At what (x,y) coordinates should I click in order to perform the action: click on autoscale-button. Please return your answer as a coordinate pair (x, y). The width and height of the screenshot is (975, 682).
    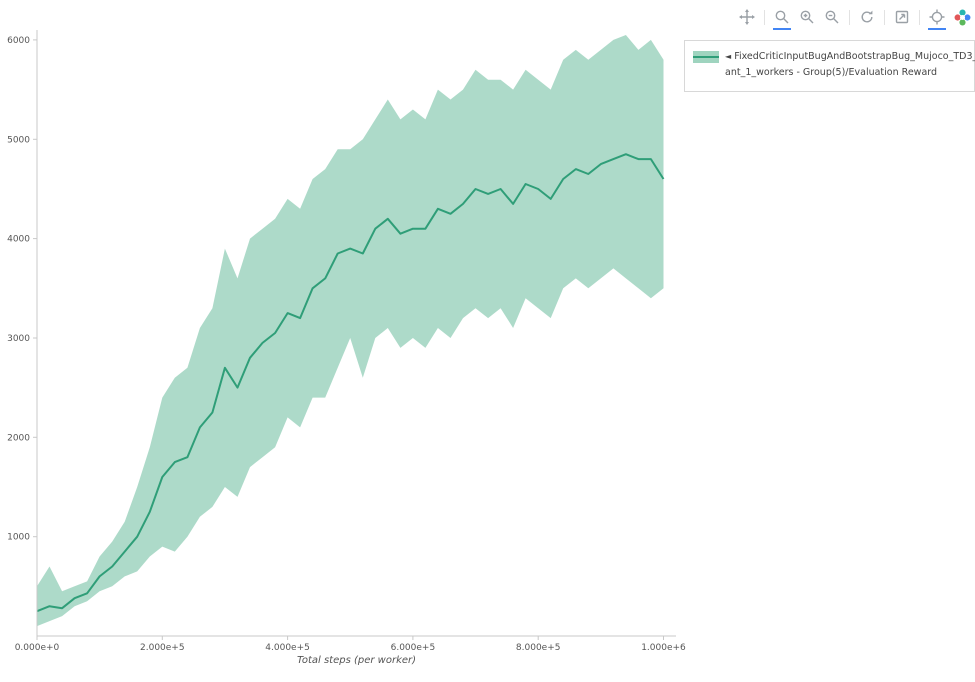
    Looking at the image, I should click on (867, 17).